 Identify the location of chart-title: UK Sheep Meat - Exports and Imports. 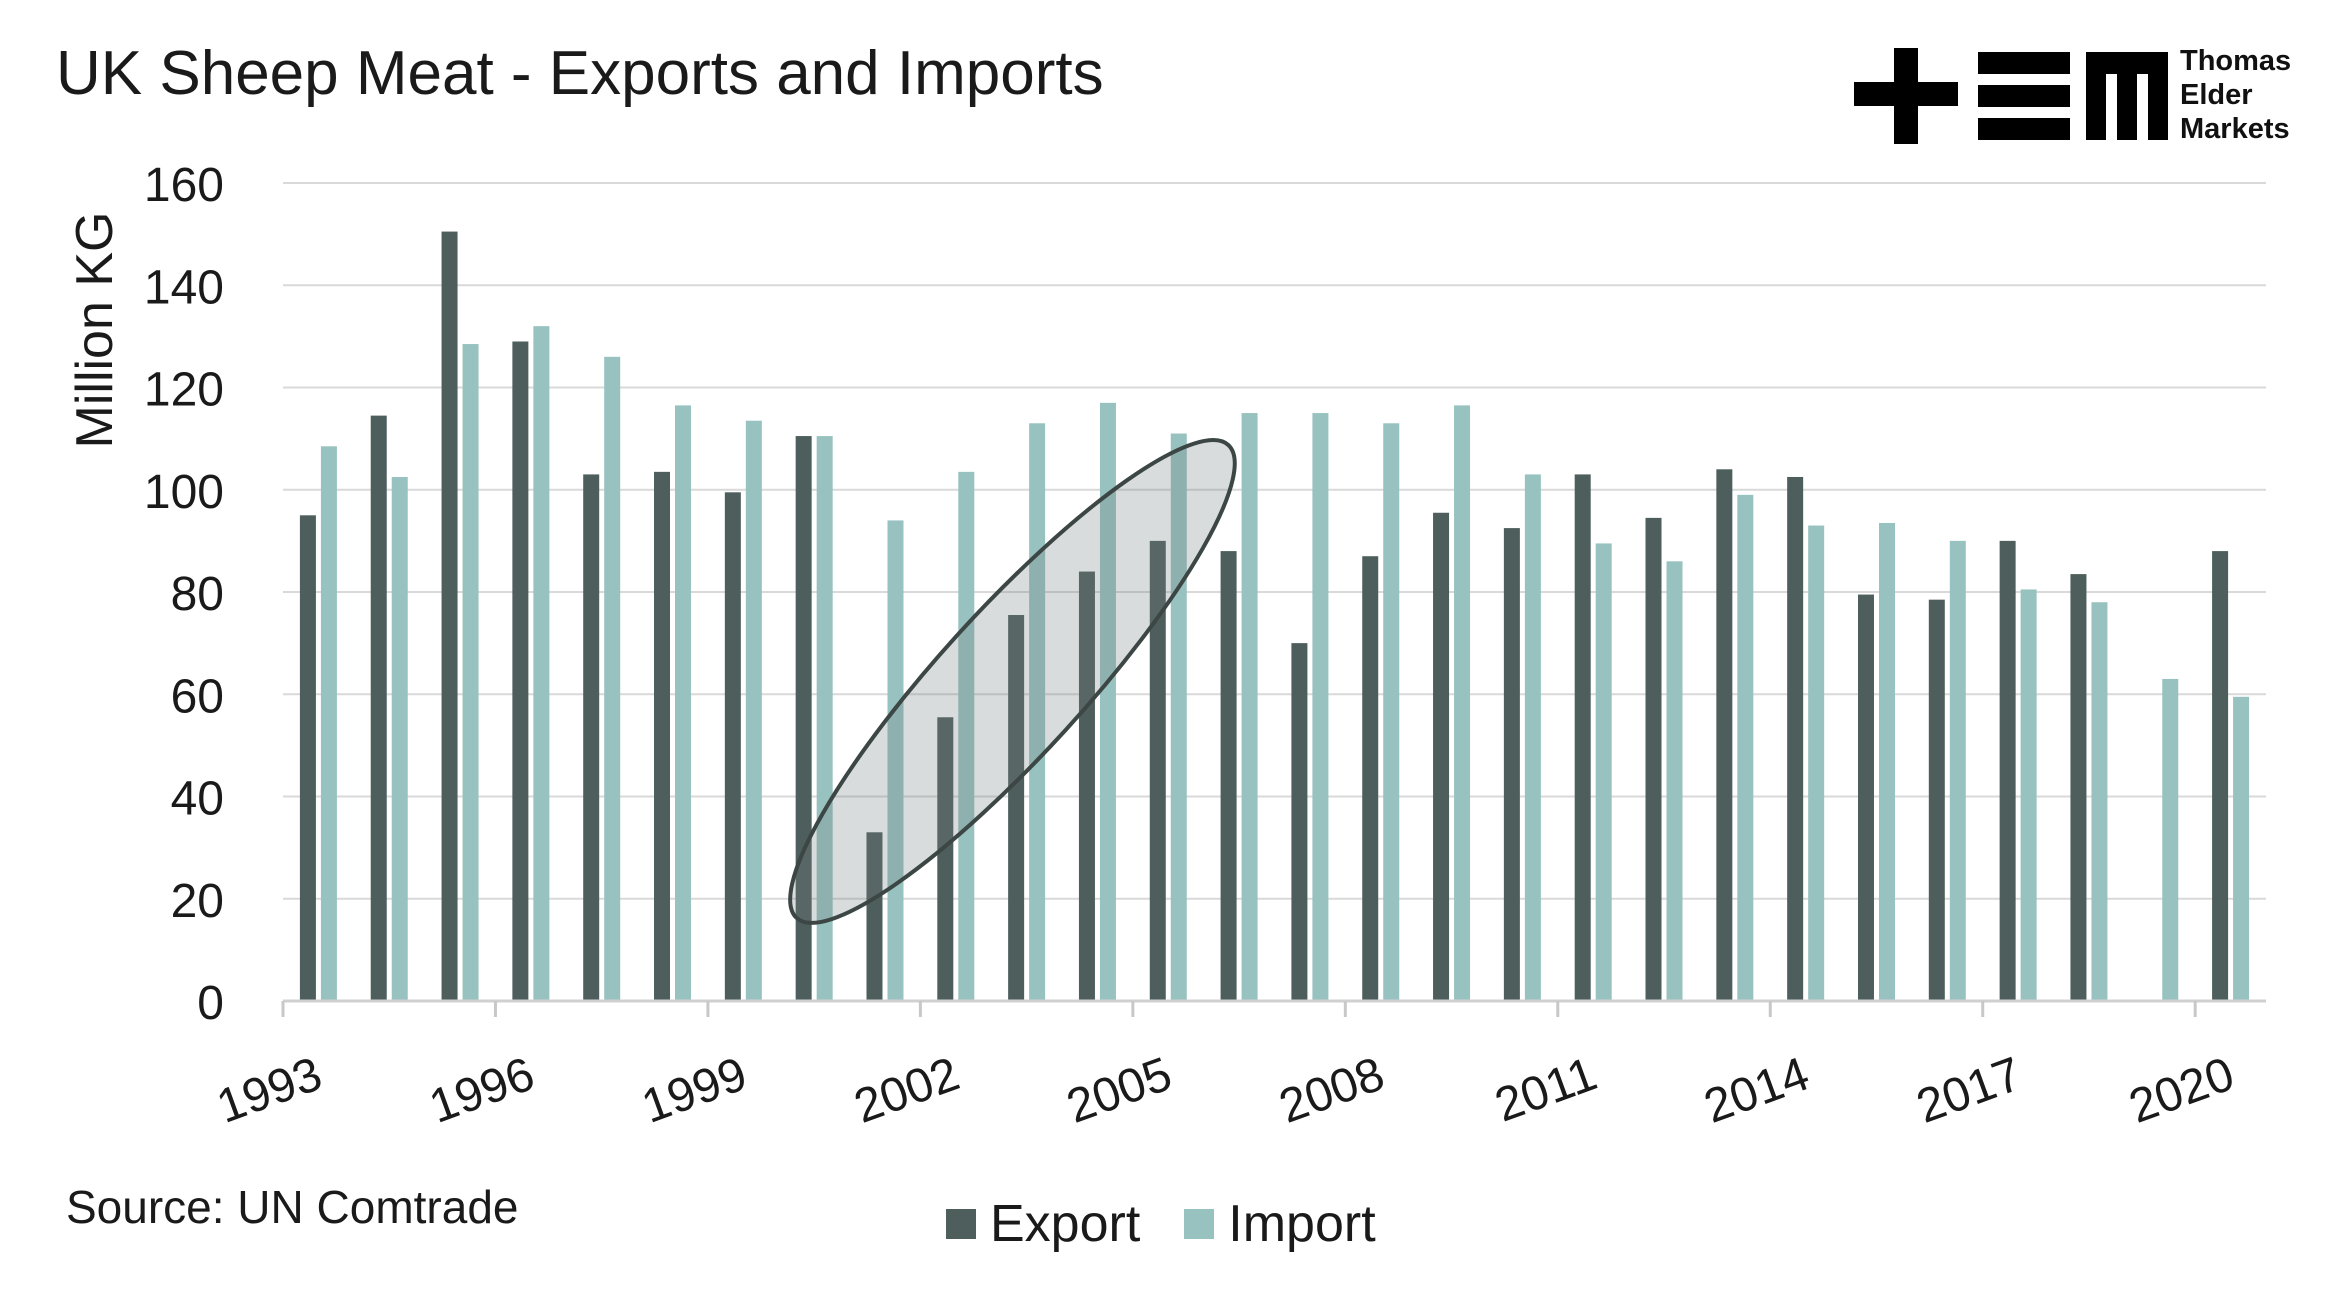
(580, 73).